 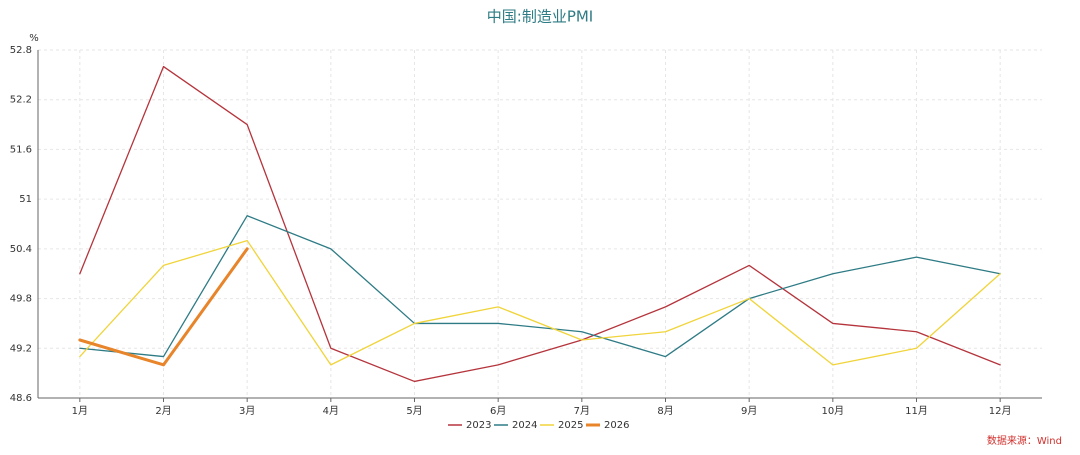 What do you see at coordinates (21, 398) in the screenshot?
I see `y-tick-label: 48.6` at bounding box center [21, 398].